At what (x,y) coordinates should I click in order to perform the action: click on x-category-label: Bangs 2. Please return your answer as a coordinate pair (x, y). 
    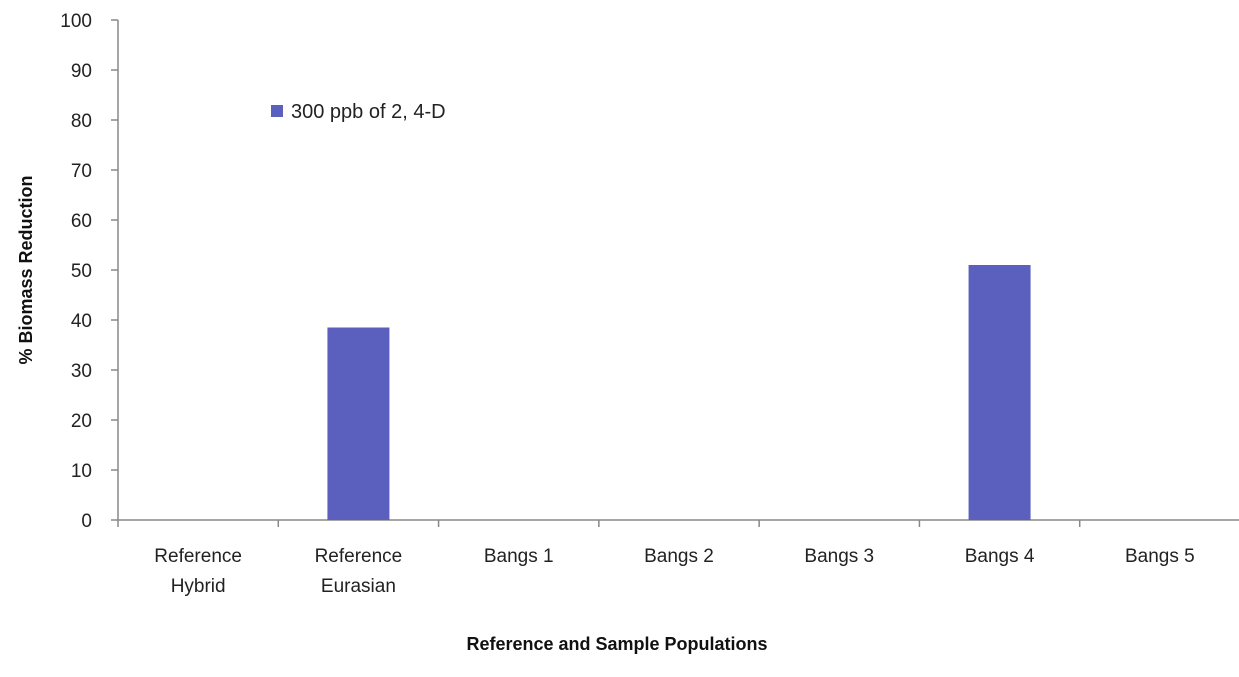
    Looking at the image, I should click on (679, 556).